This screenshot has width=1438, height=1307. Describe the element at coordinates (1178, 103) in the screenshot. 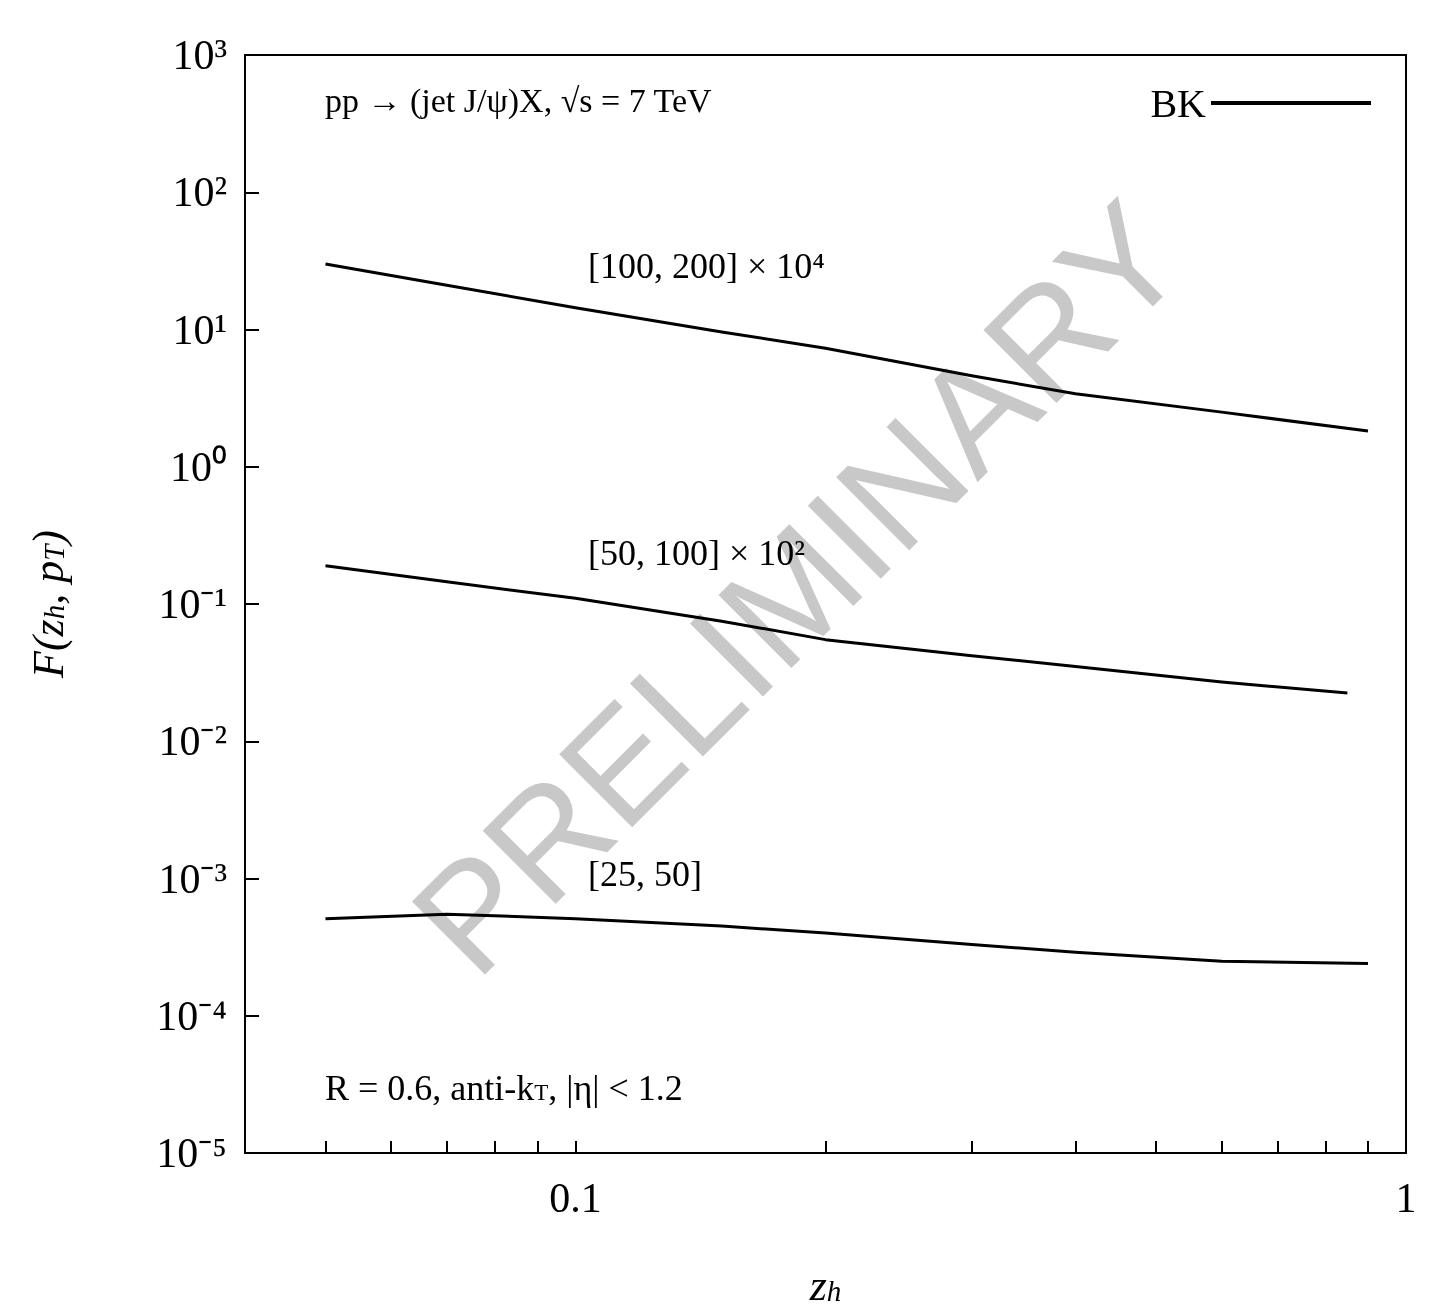

I see `legend-label: BK` at that location.